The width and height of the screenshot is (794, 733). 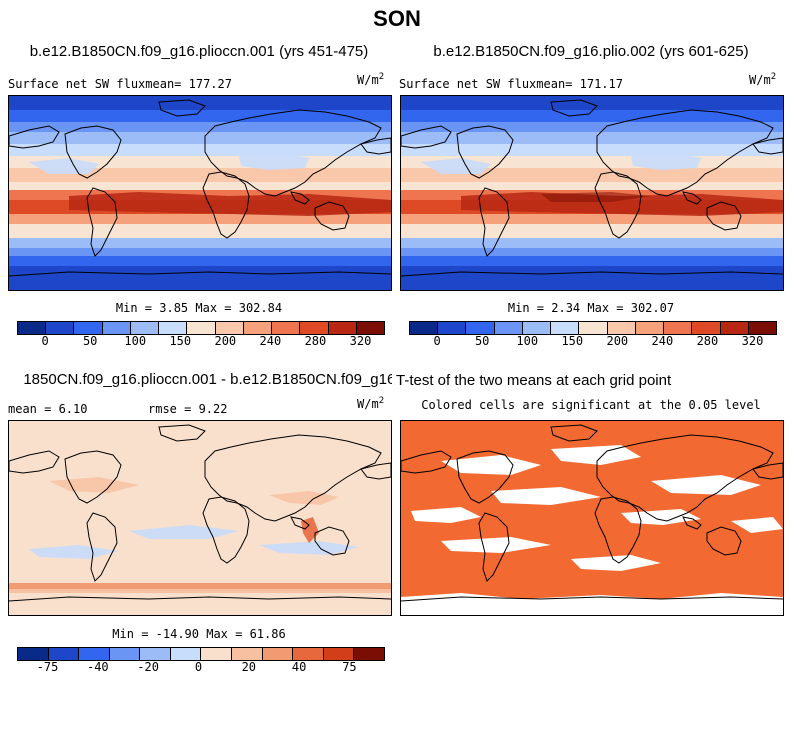 I want to click on colorbar-tl, so click(x=201, y=328).